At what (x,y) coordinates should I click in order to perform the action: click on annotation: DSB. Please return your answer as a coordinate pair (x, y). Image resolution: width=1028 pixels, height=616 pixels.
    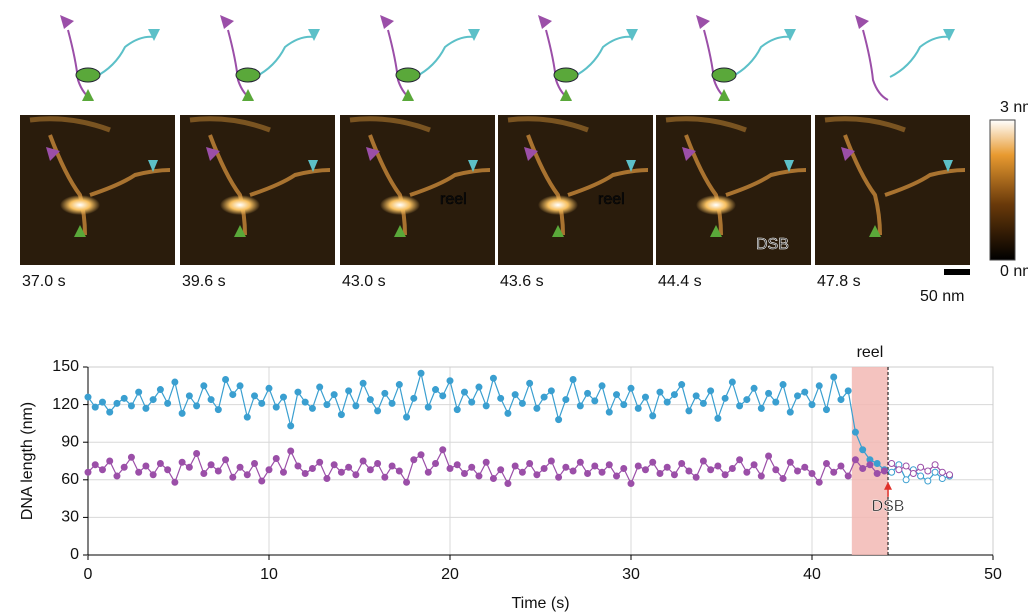
    Looking at the image, I should click on (888, 506).